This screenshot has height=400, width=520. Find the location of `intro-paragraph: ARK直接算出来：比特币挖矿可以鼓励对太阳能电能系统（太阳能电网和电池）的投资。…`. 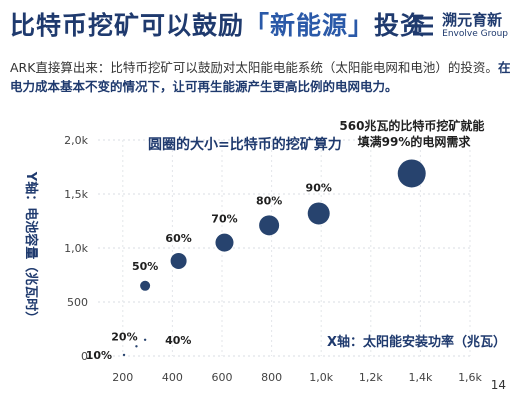

intro-paragraph: ARK直接算出来：比特币挖矿可以鼓励对太阳能电能系统（太阳能电网和电池）的投资。… is located at coordinates (261, 77).